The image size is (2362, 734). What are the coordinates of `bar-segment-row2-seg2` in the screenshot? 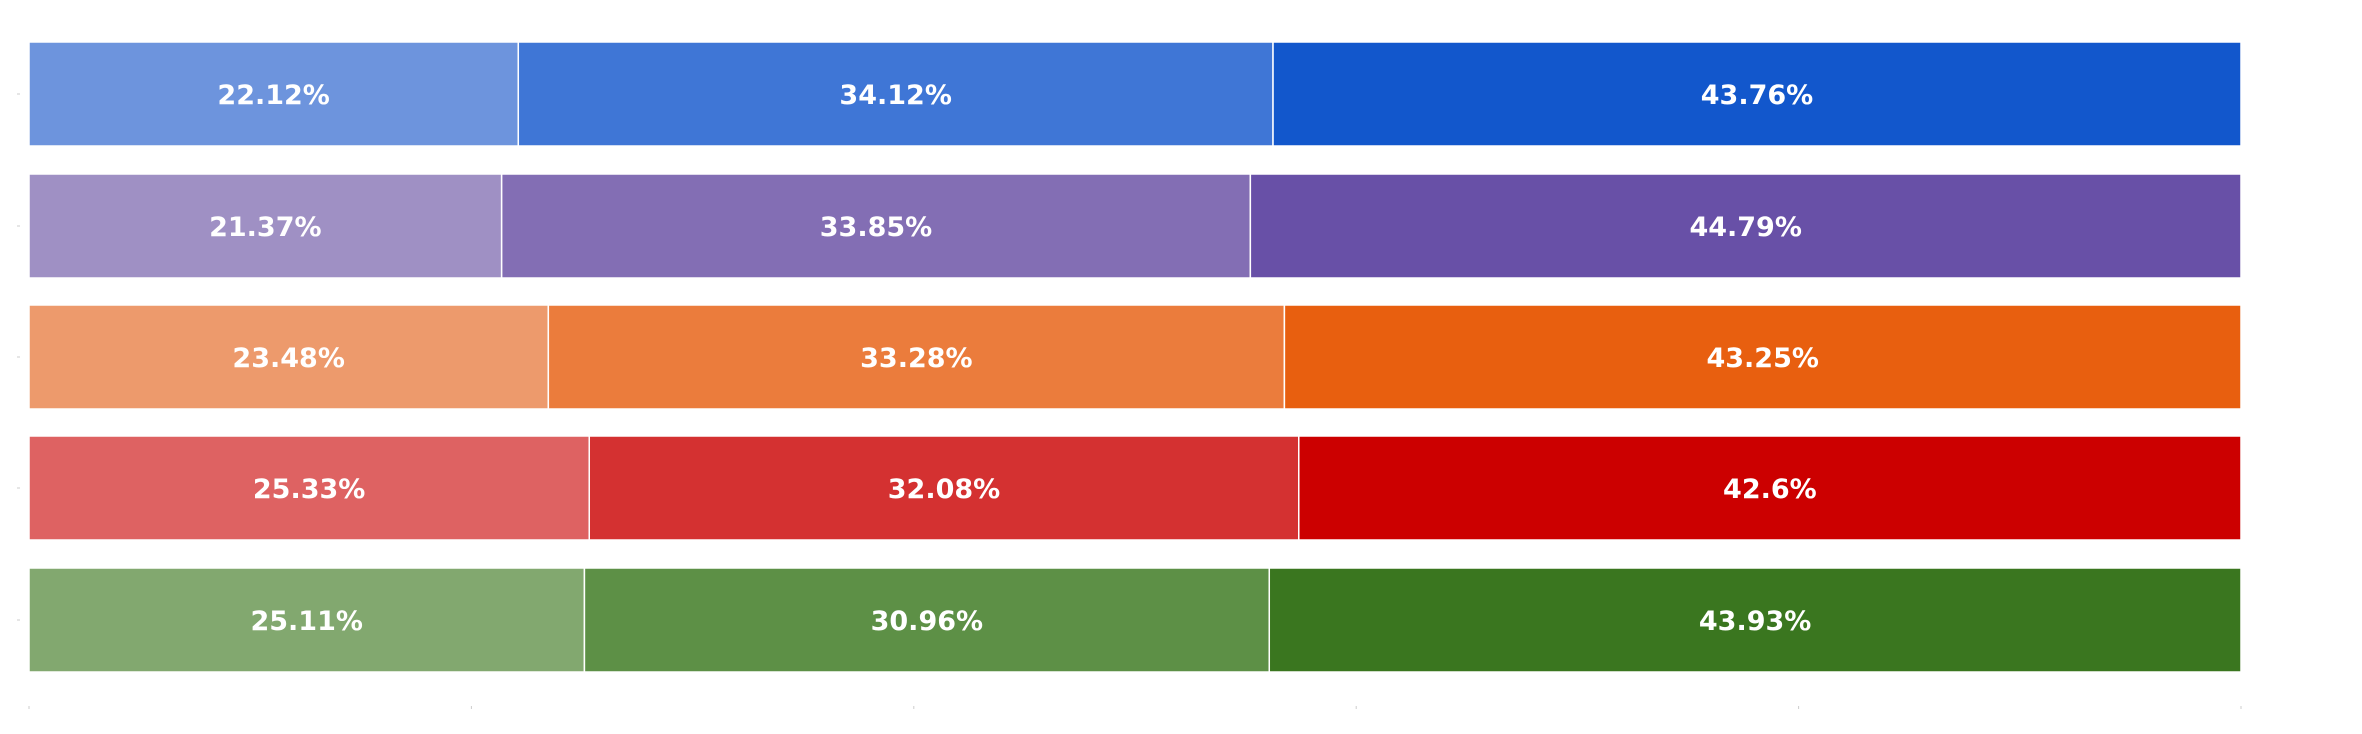 It's located at (876, 226).